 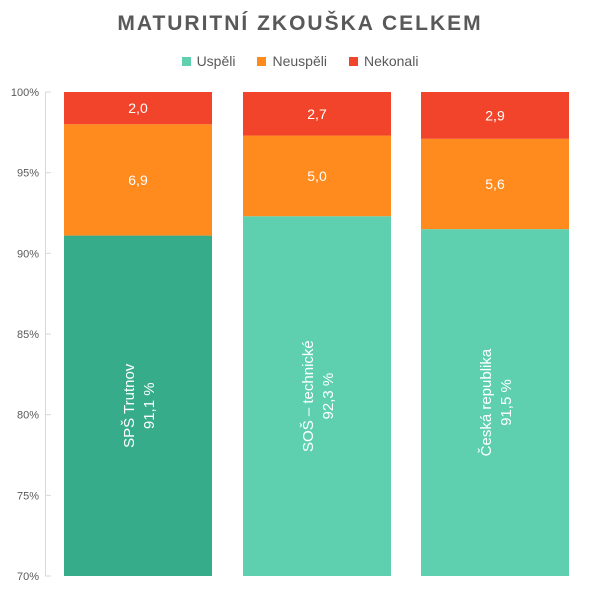 What do you see at coordinates (149, 405) in the screenshot?
I see `data-label: 91,1 %` at bounding box center [149, 405].